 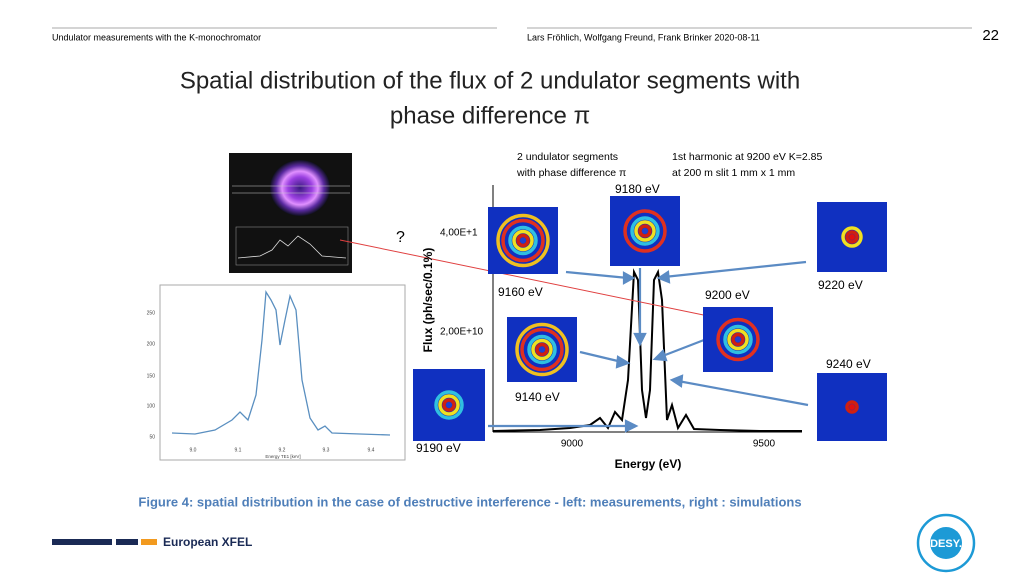 I want to click on x-tick-label: 9500, so click(x=764, y=444).